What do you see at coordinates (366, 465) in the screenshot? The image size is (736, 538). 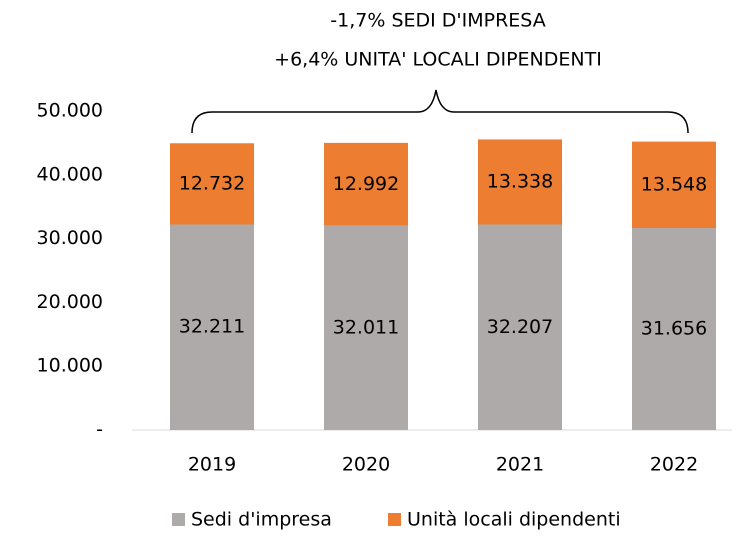 I see `x-tick-label: 2020` at bounding box center [366, 465].